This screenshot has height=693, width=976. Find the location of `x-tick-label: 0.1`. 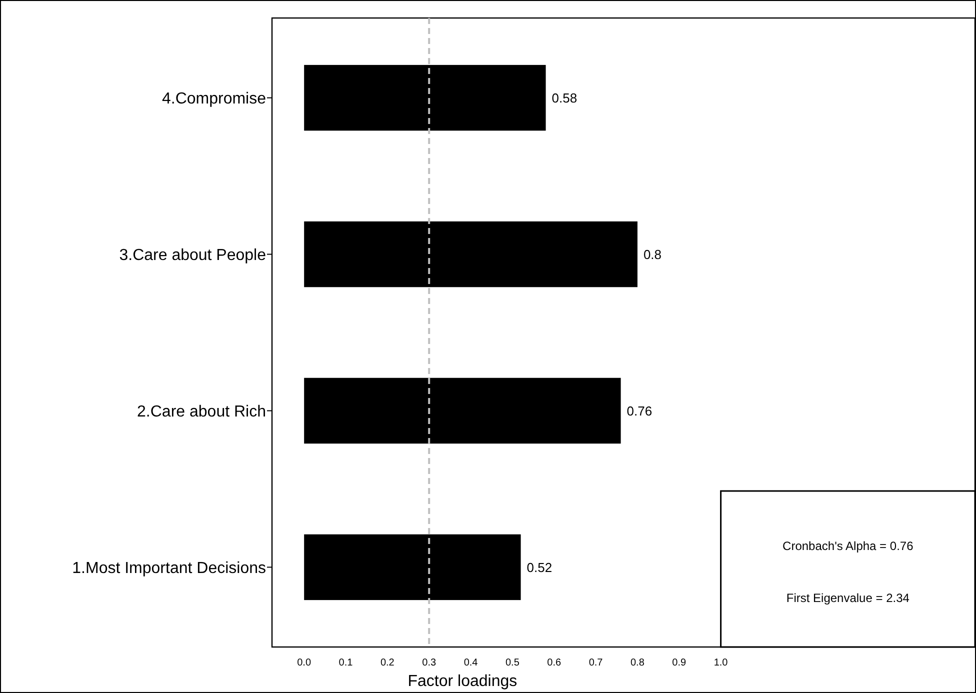

x-tick-label: 0.1 is located at coordinates (346, 663).